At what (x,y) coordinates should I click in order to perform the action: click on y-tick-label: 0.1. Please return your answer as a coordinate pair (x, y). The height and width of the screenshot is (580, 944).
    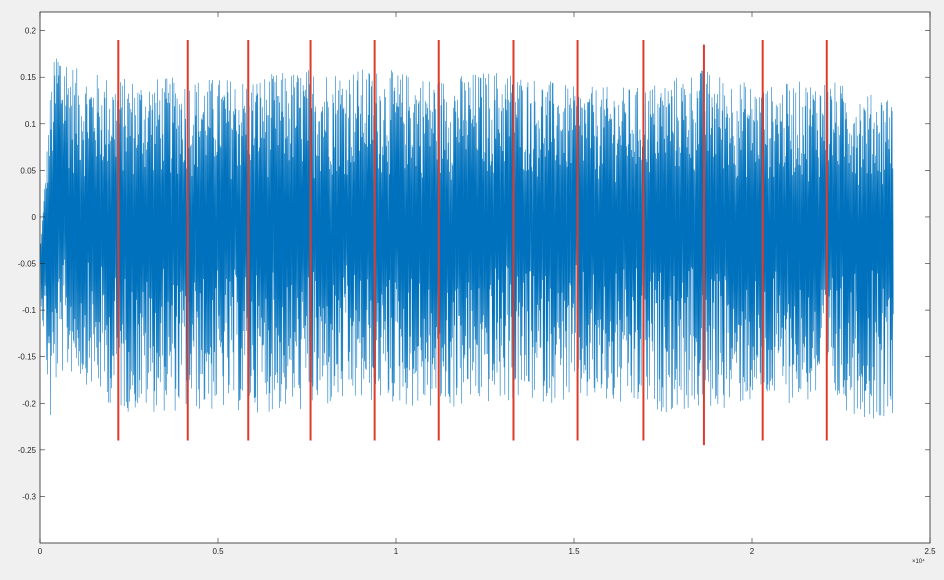
    Looking at the image, I should click on (31, 124).